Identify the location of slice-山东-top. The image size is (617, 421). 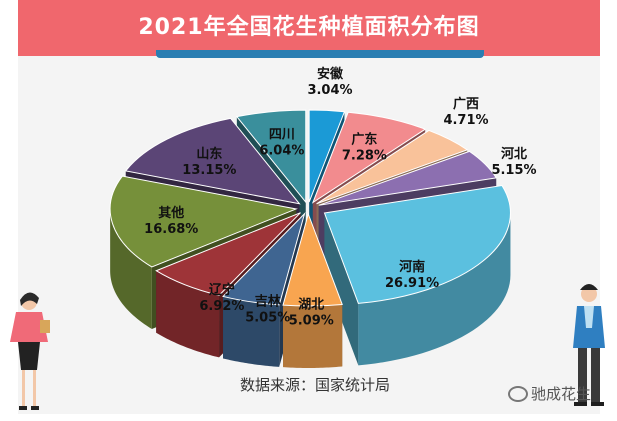
(212, 161).